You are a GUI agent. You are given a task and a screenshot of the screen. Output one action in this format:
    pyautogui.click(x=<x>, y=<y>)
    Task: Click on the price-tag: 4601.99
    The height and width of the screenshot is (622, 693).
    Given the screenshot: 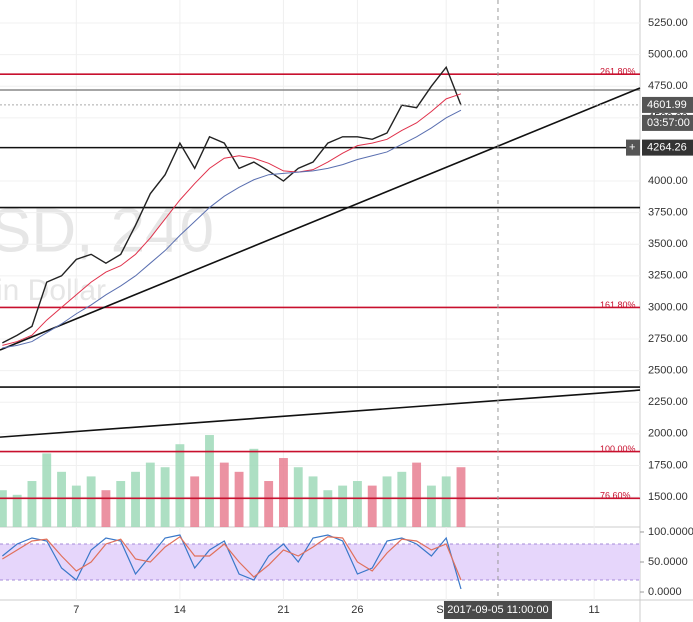 What is the action you would take?
    pyautogui.click(x=667, y=105)
    